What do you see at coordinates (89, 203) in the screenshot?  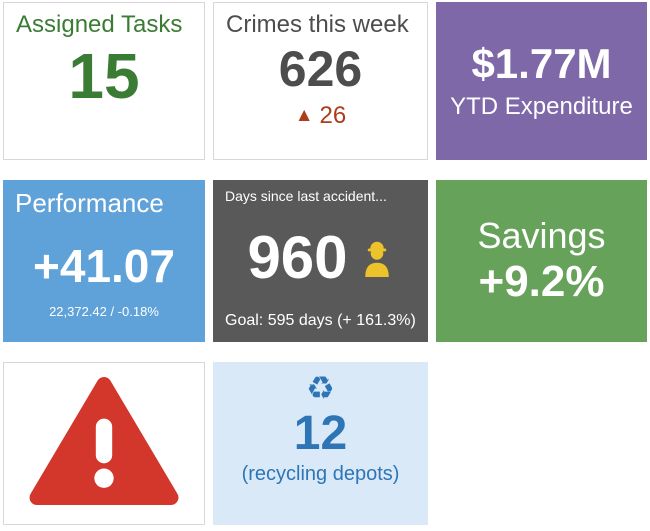 I see `performance-title: Performance` at bounding box center [89, 203].